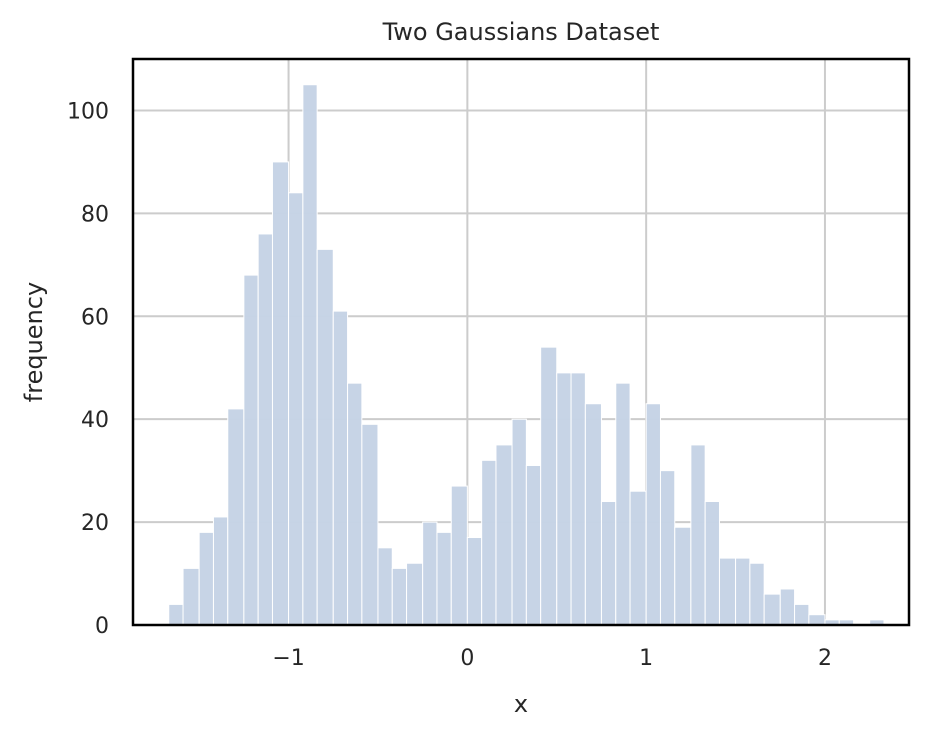 The height and width of the screenshot is (737, 929). Describe the element at coordinates (521, 704) in the screenshot. I see `x-axis-title: x` at that location.